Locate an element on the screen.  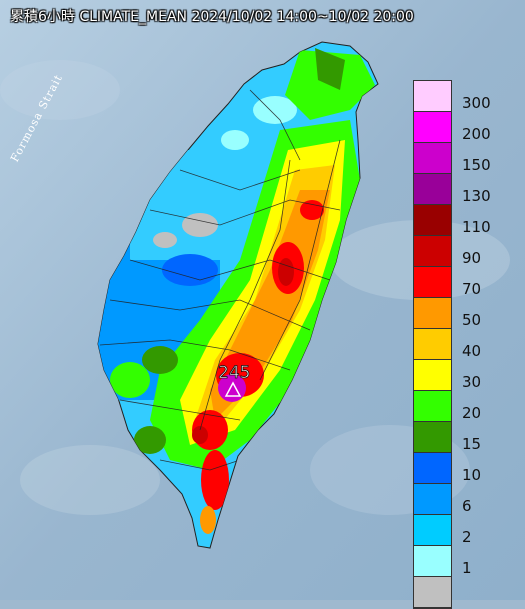
max-station-marker is located at coordinates (233, 389).